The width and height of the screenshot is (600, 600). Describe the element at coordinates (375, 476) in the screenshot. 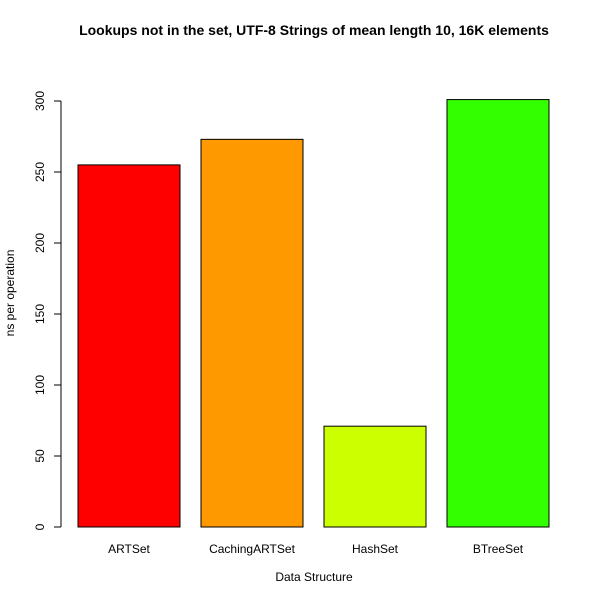

I see `bar-hashset` at that location.